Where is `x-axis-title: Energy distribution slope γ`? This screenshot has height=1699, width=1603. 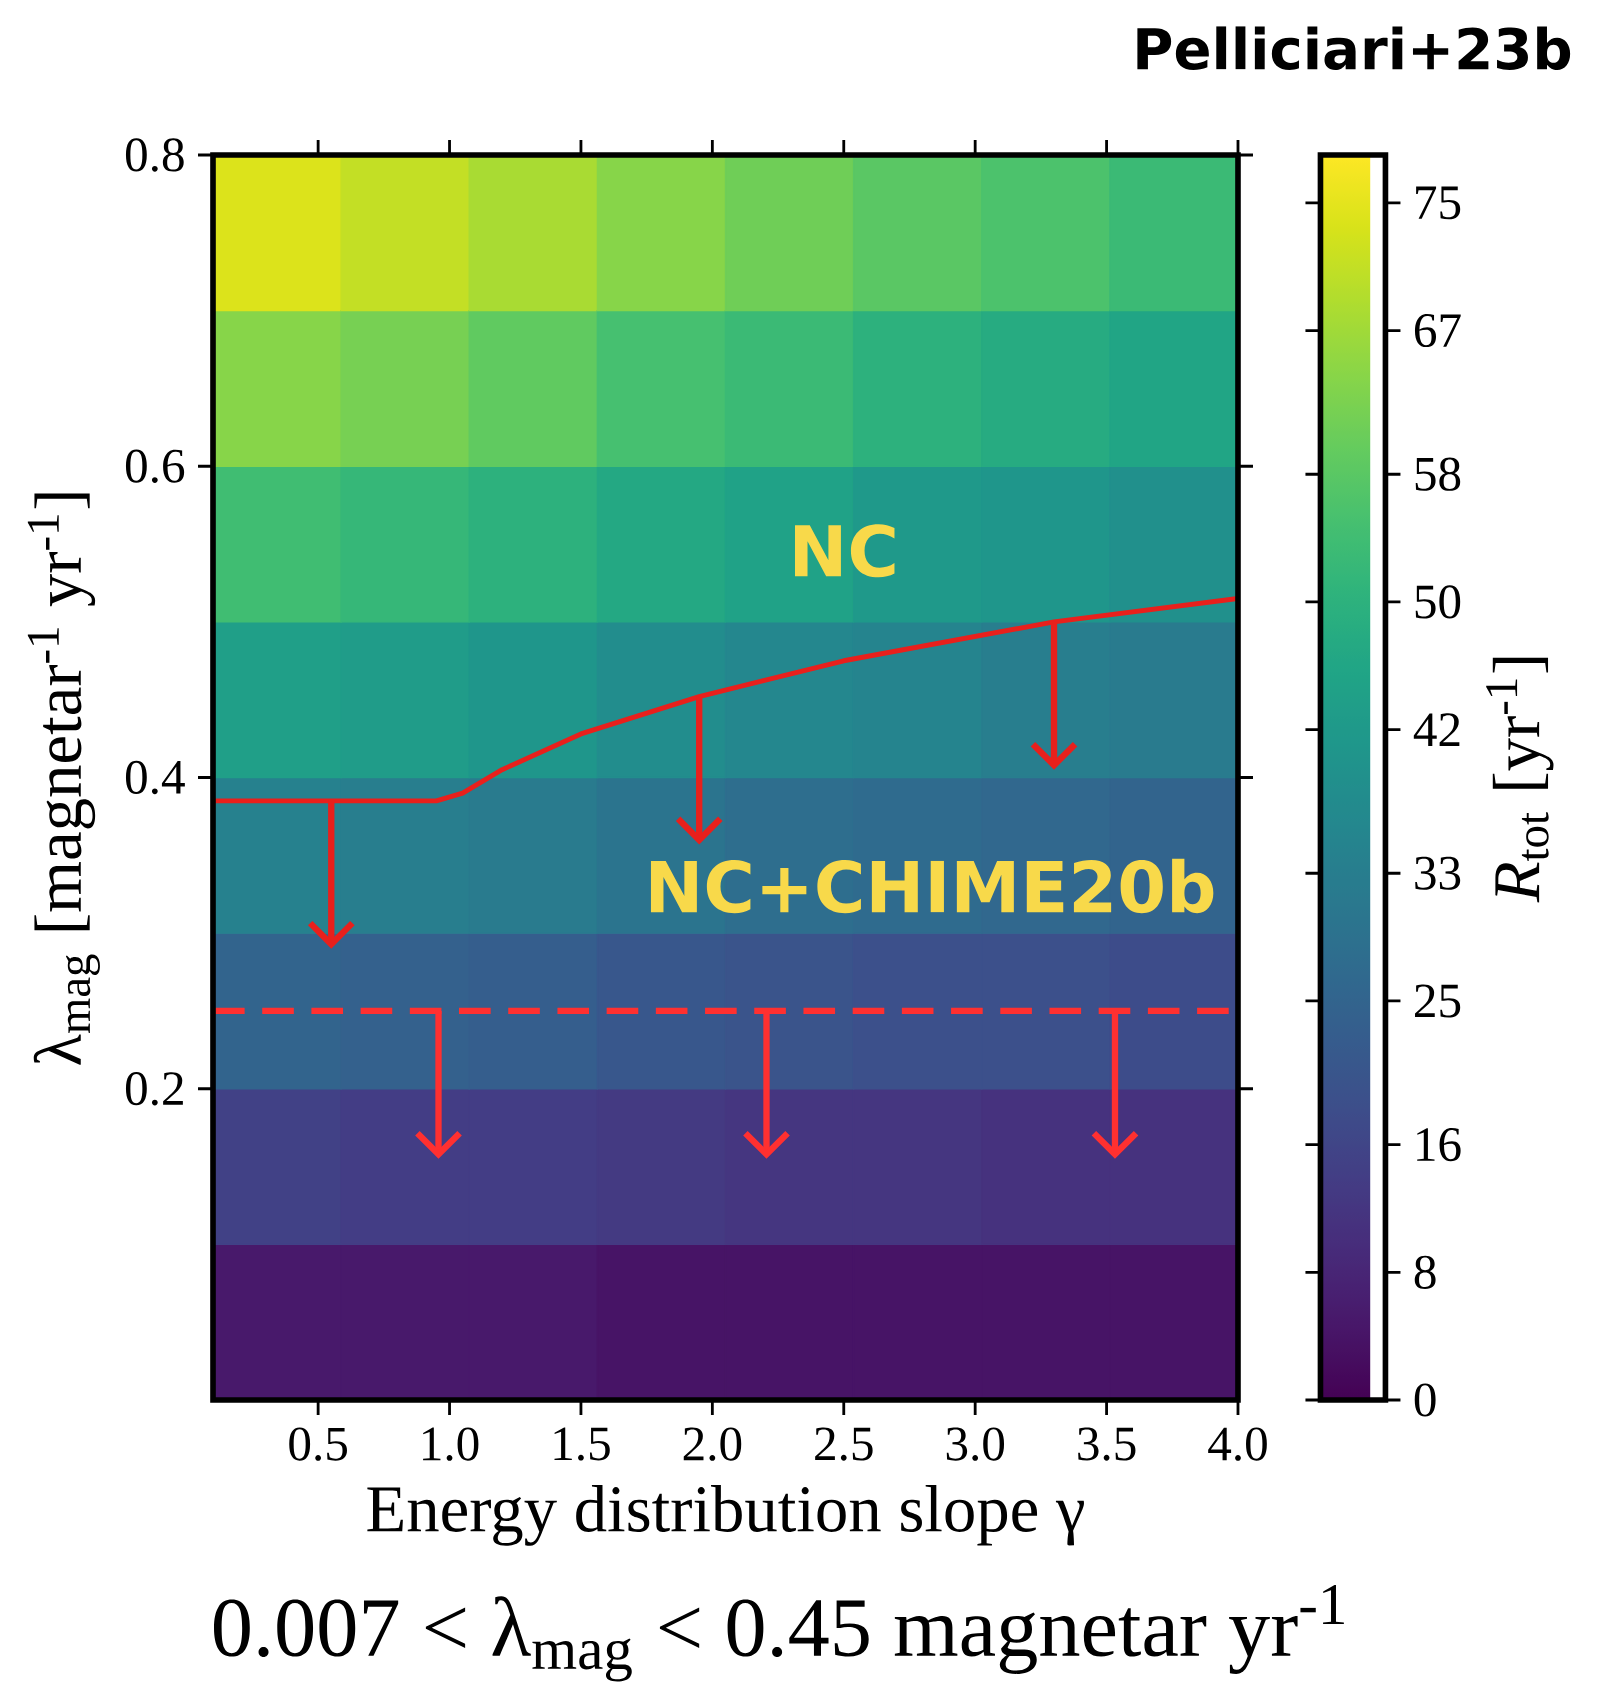 x-axis-title: Energy distribution slope γ is located at coordinates (726, 1515).